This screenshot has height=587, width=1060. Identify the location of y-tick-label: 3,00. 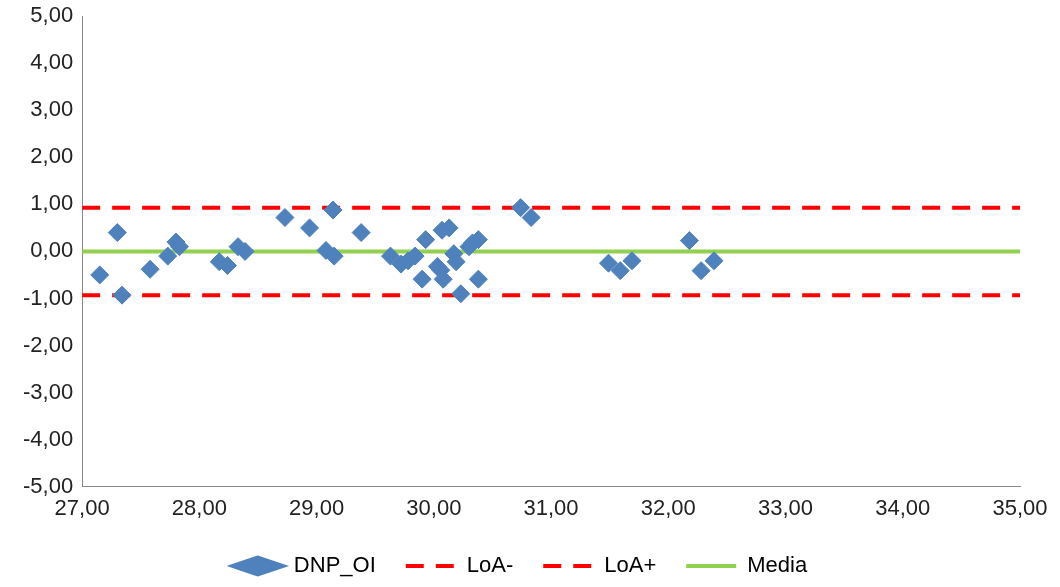
(52, 109).